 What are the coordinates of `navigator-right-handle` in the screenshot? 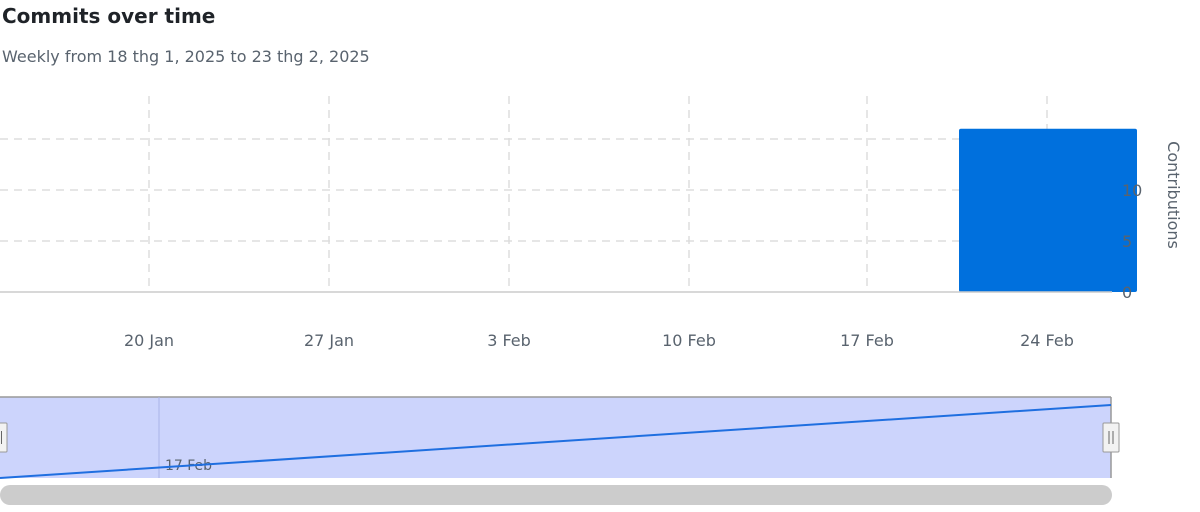 It's located at (1111, 437).